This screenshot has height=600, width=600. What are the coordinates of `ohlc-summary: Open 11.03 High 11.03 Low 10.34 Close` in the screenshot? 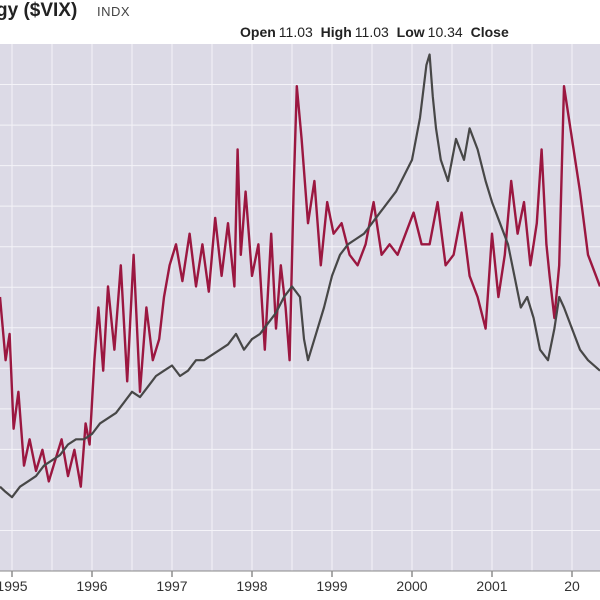 It's located at (374, 32).